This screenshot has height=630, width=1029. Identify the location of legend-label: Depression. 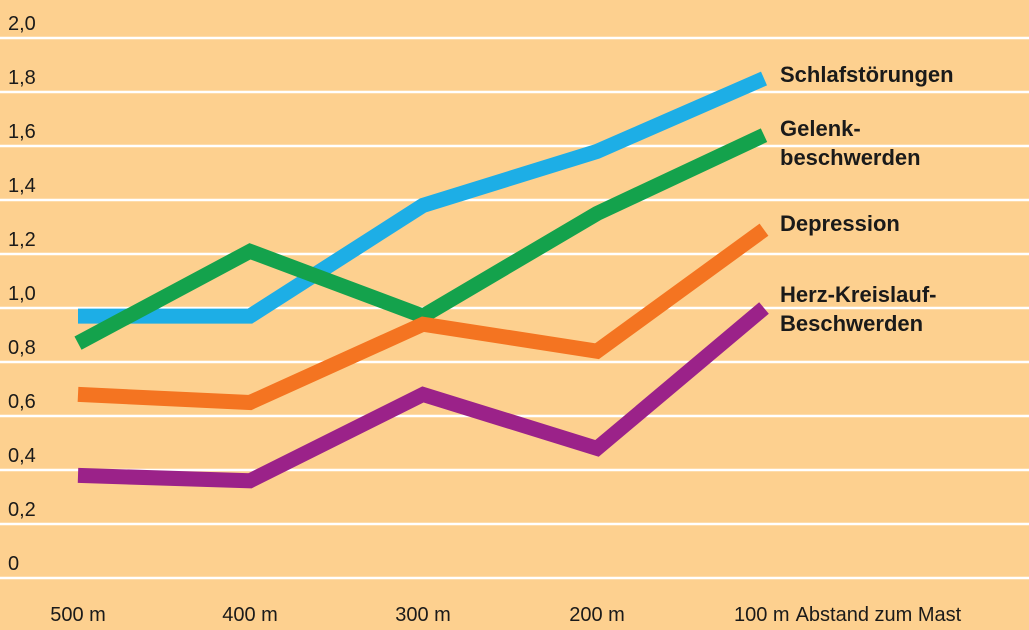
(840, 223).